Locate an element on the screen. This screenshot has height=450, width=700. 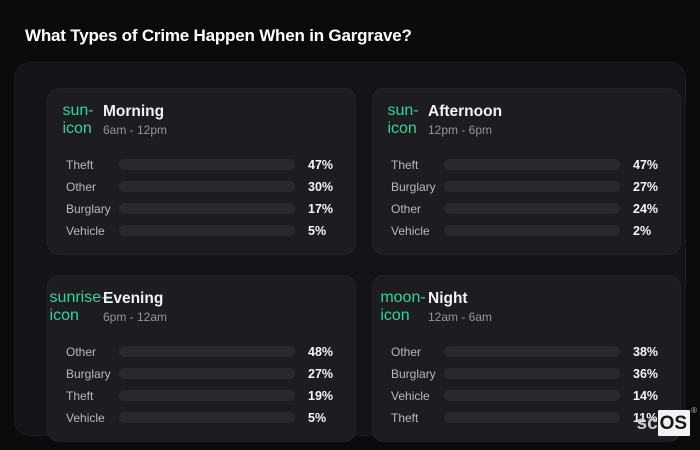
scos-logo-prefix: sc is located at coordinates (647, 423).